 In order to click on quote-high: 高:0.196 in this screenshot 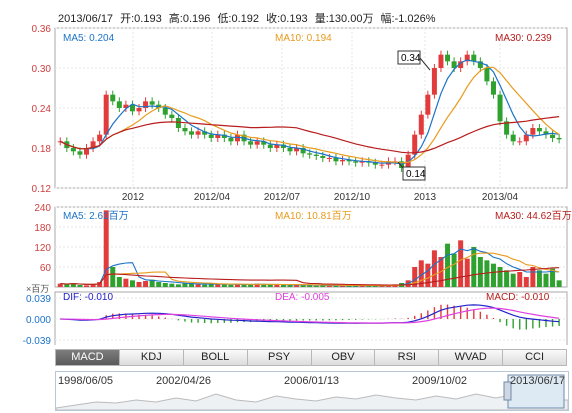, I will do `click(189, 19)`.